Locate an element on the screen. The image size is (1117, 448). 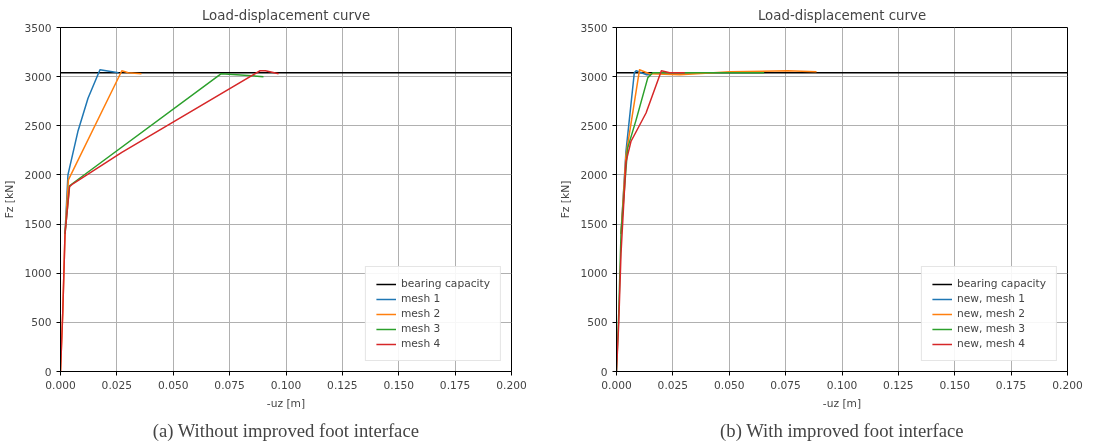
legend-label: new, mesh 3 is located at coordinates (991, 328).